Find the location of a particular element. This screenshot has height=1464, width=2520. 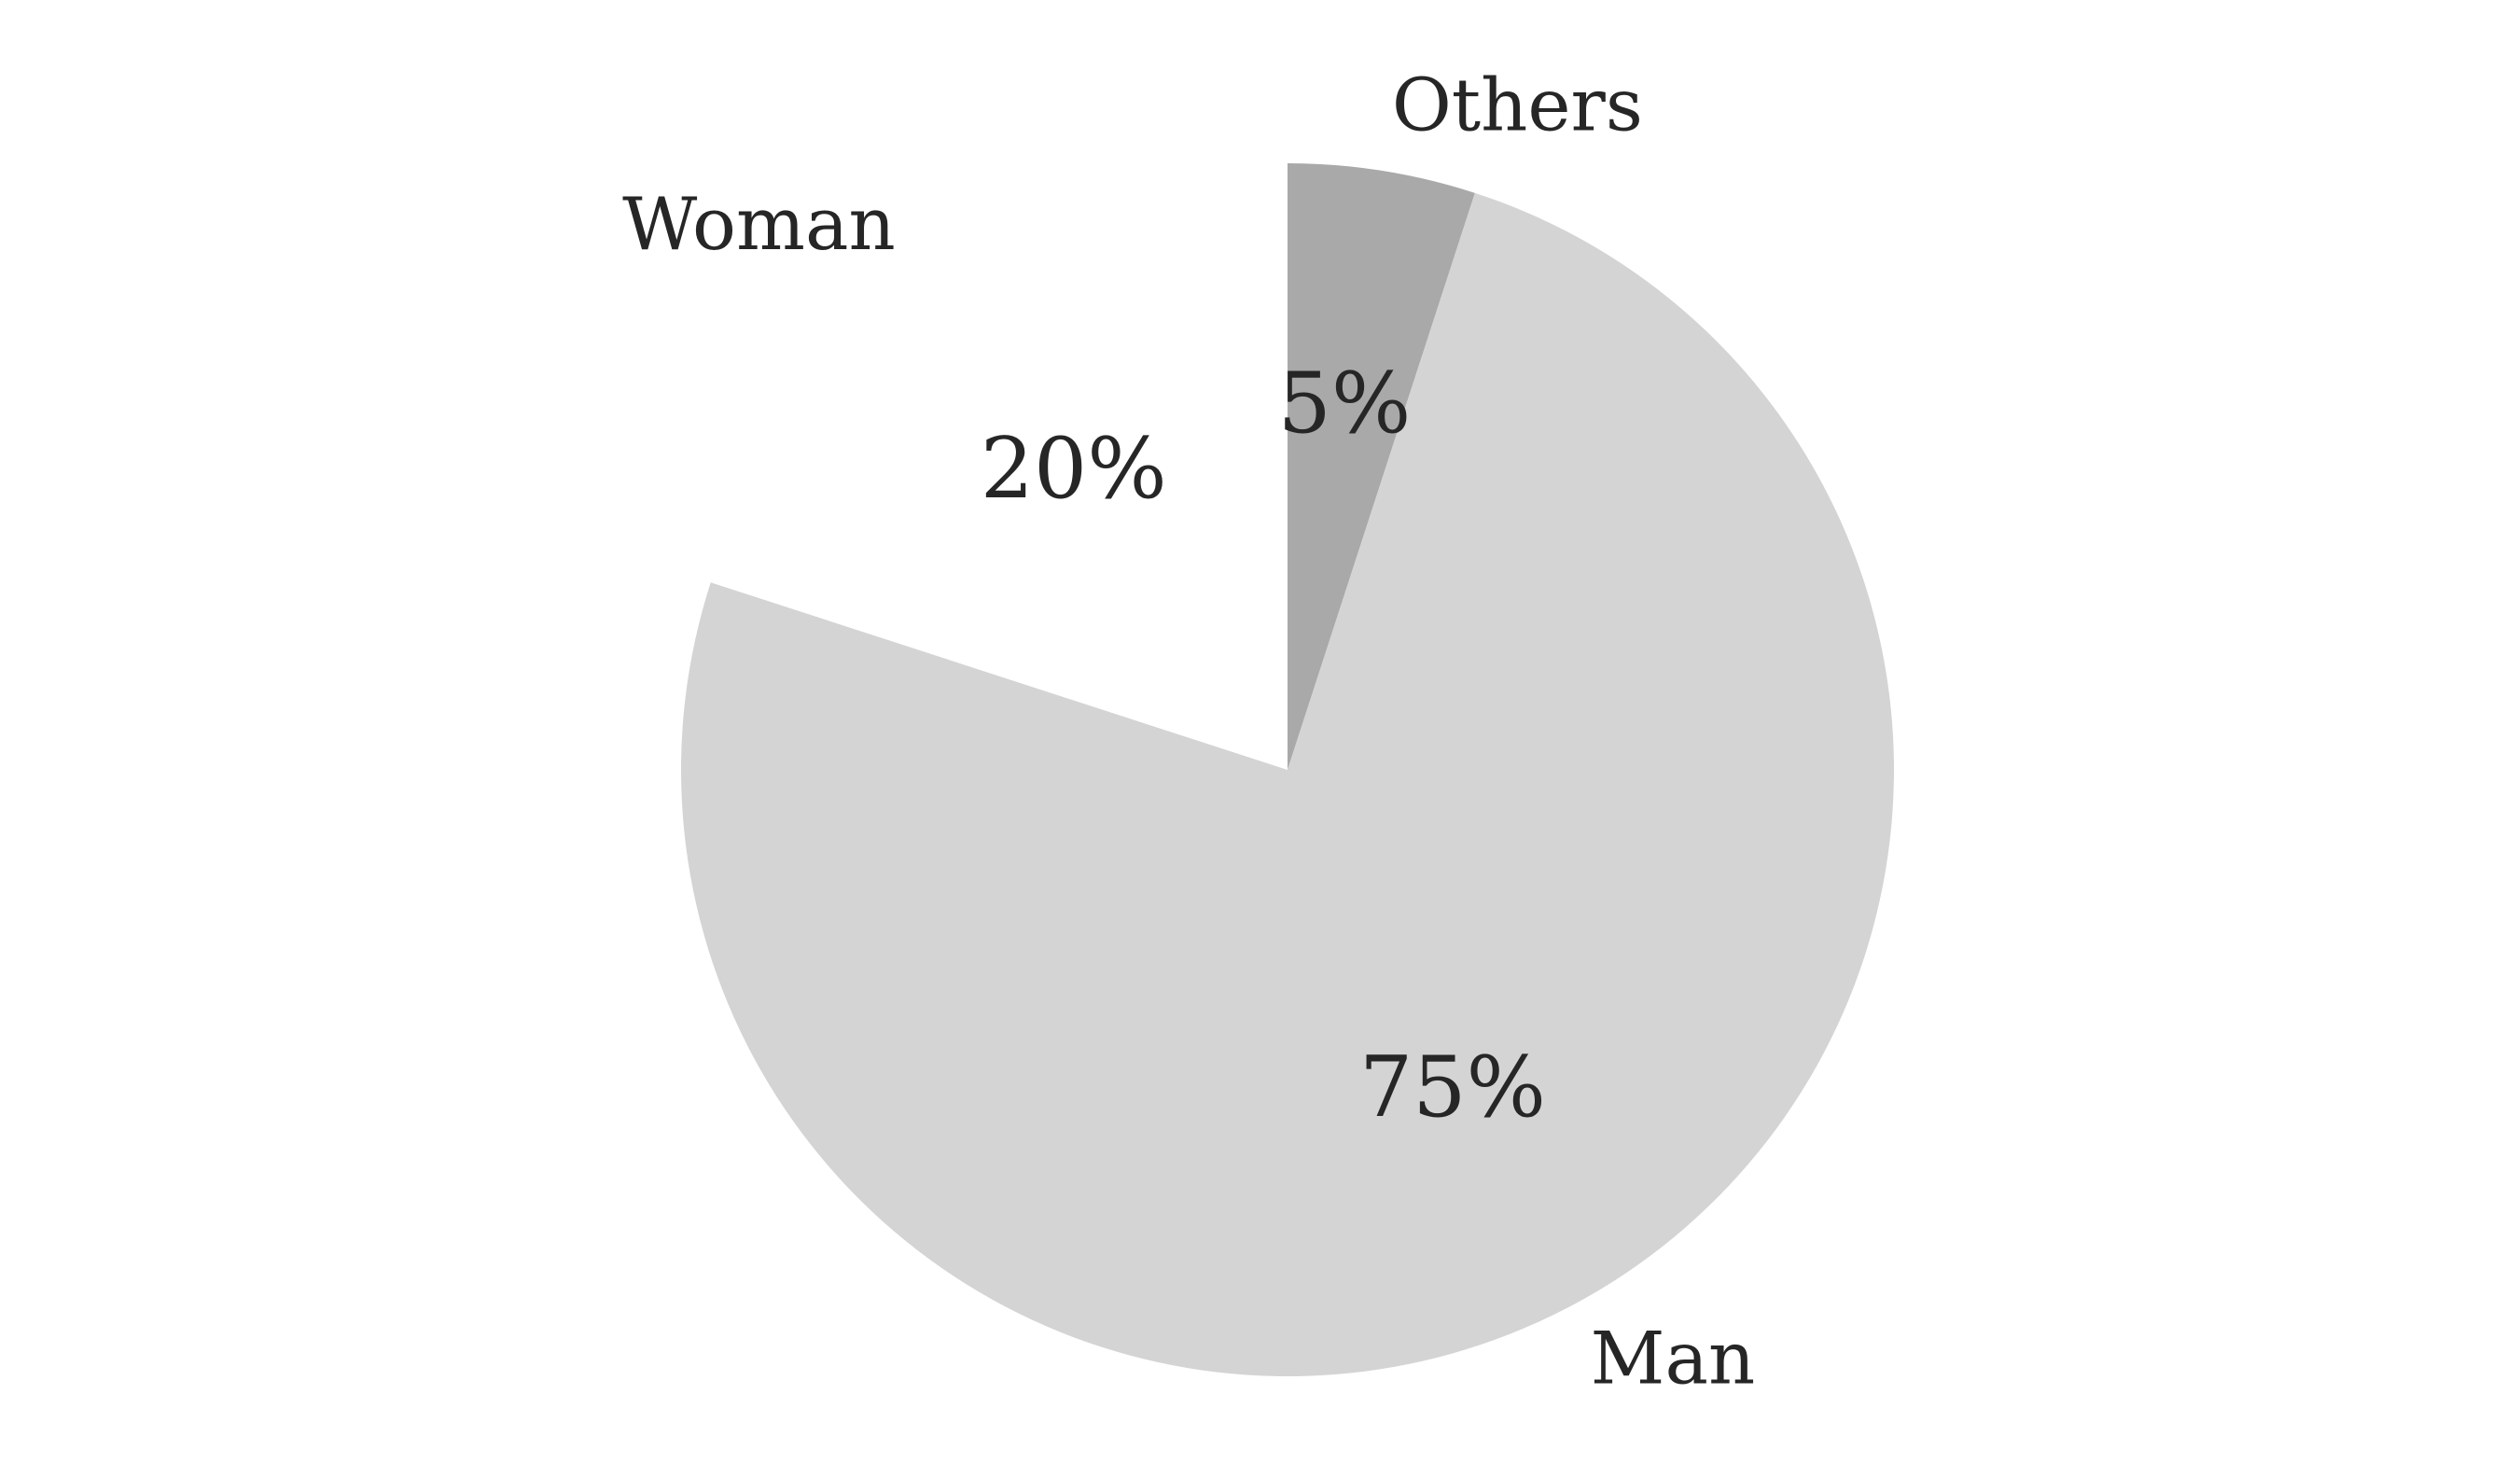

pie-slice-woman is located at coordinates (999, 466).